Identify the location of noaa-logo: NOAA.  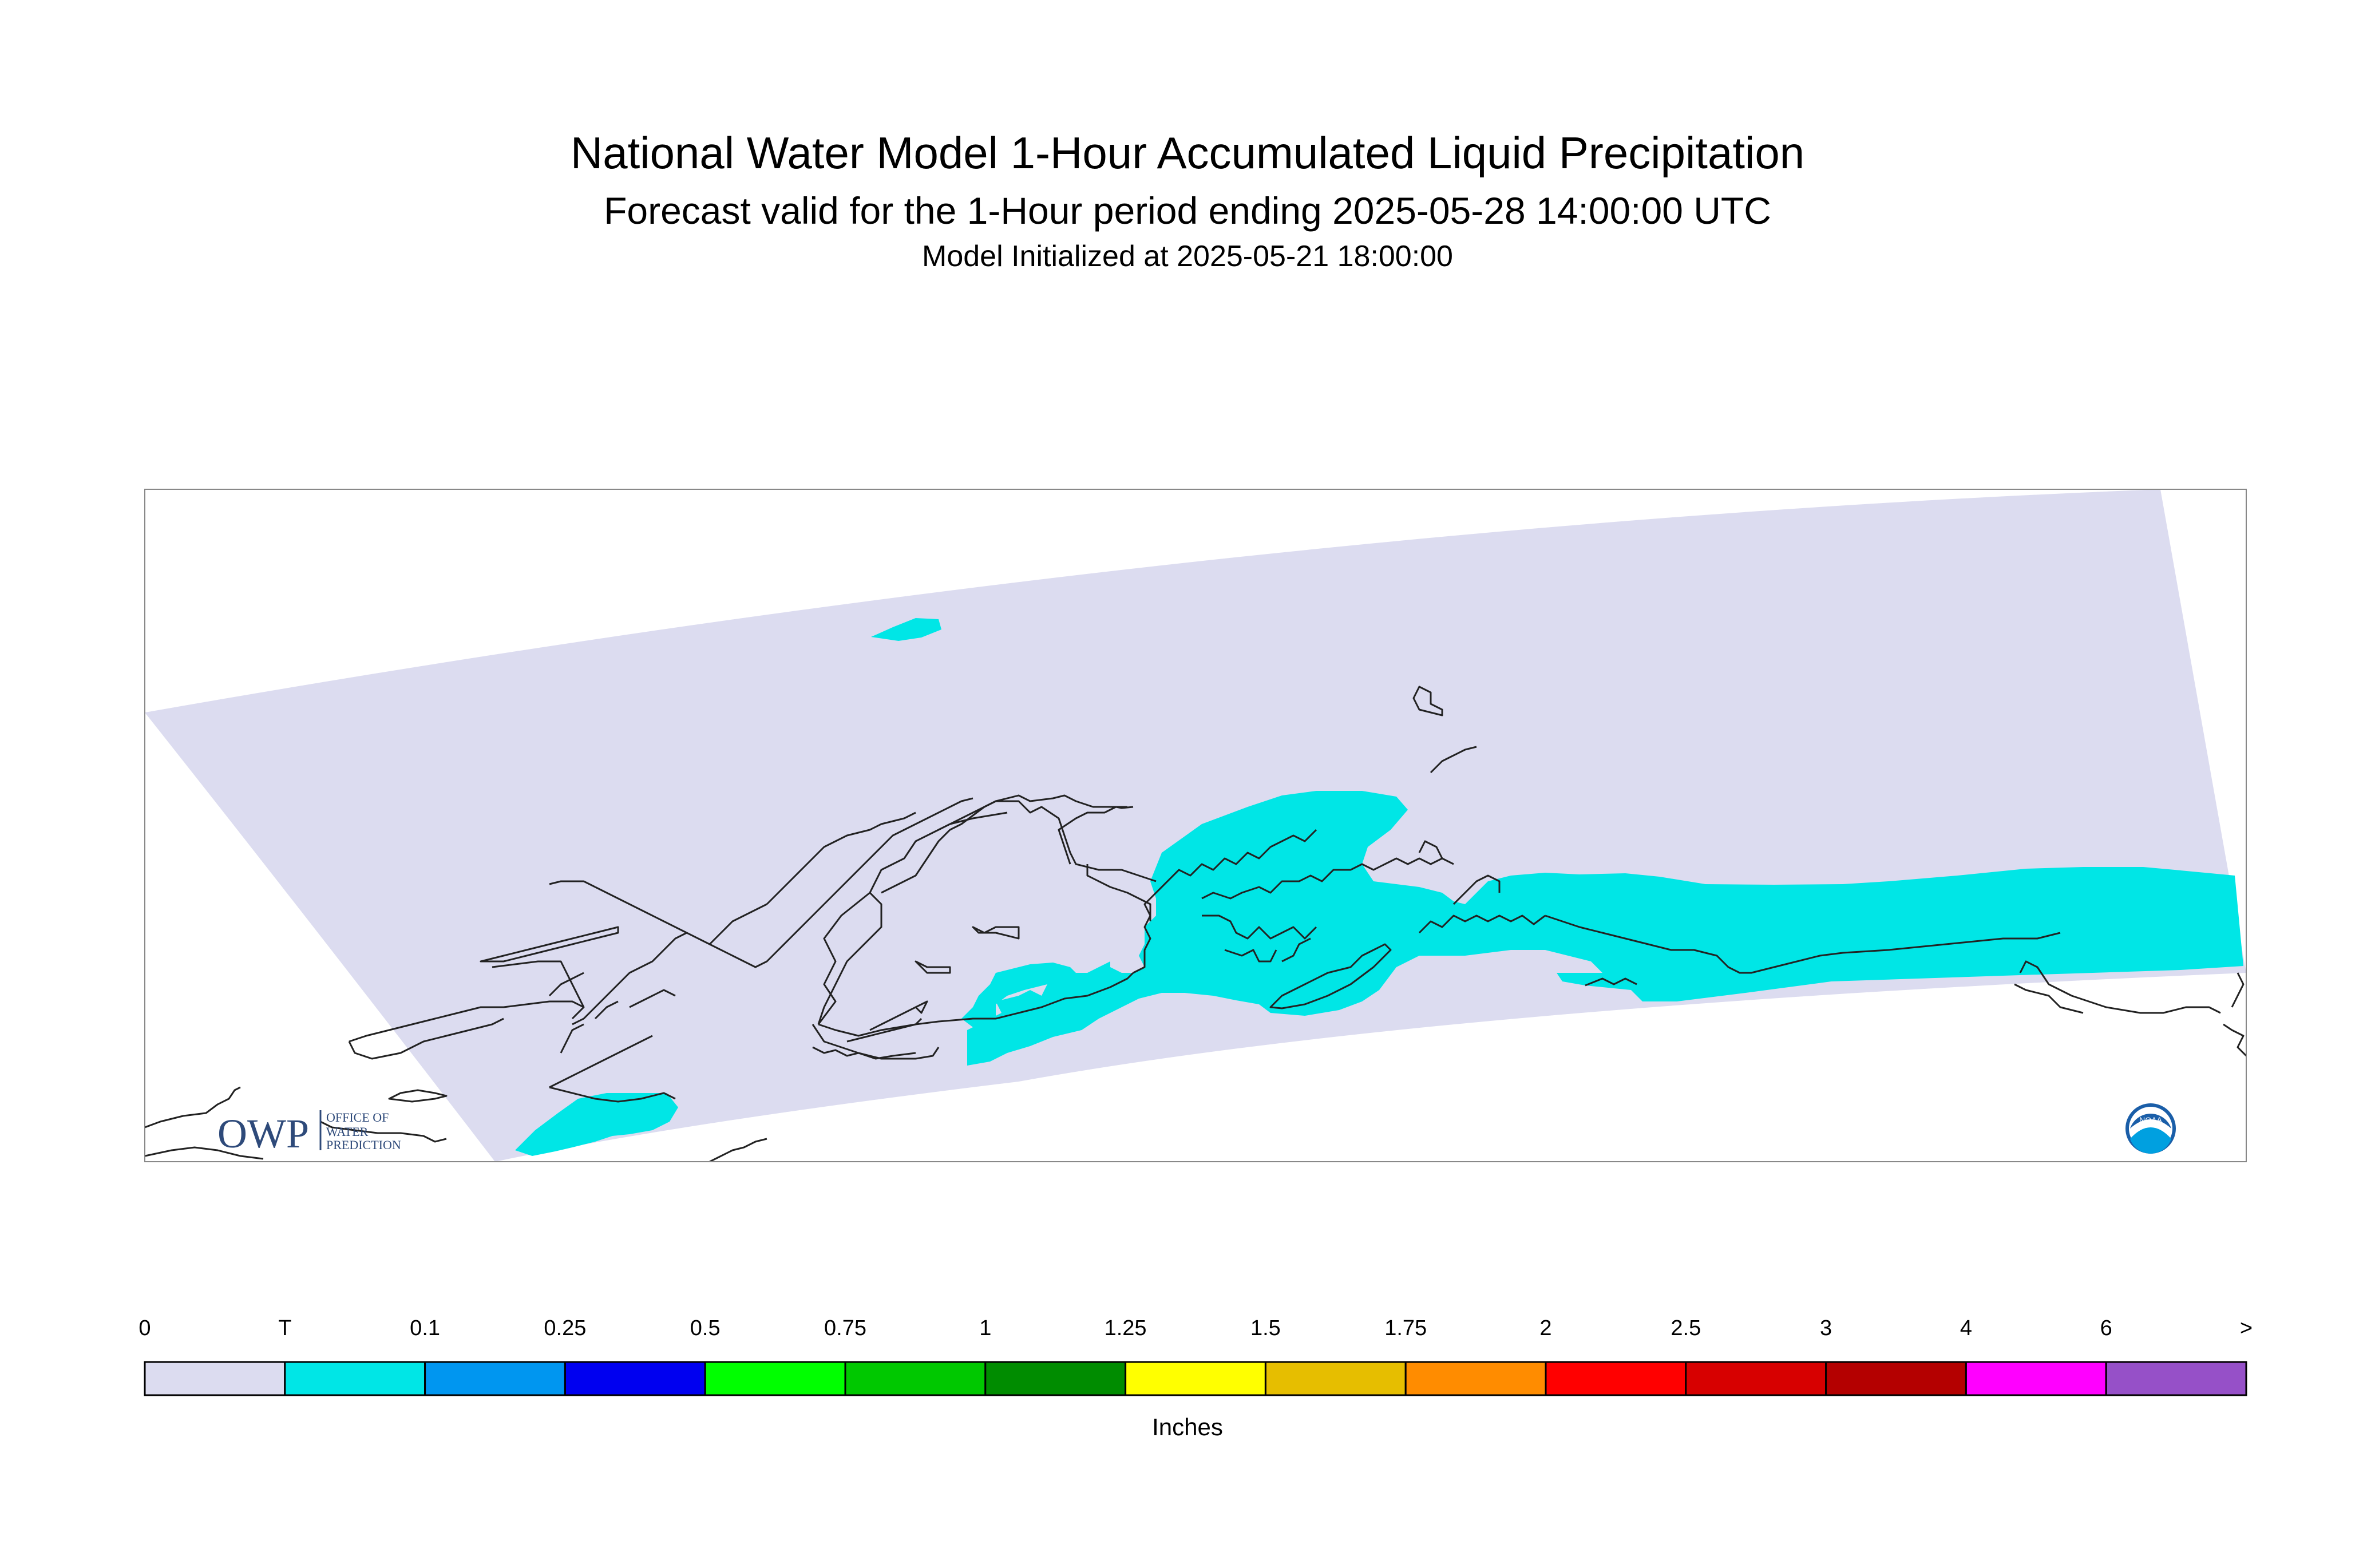
(2150, 1128).